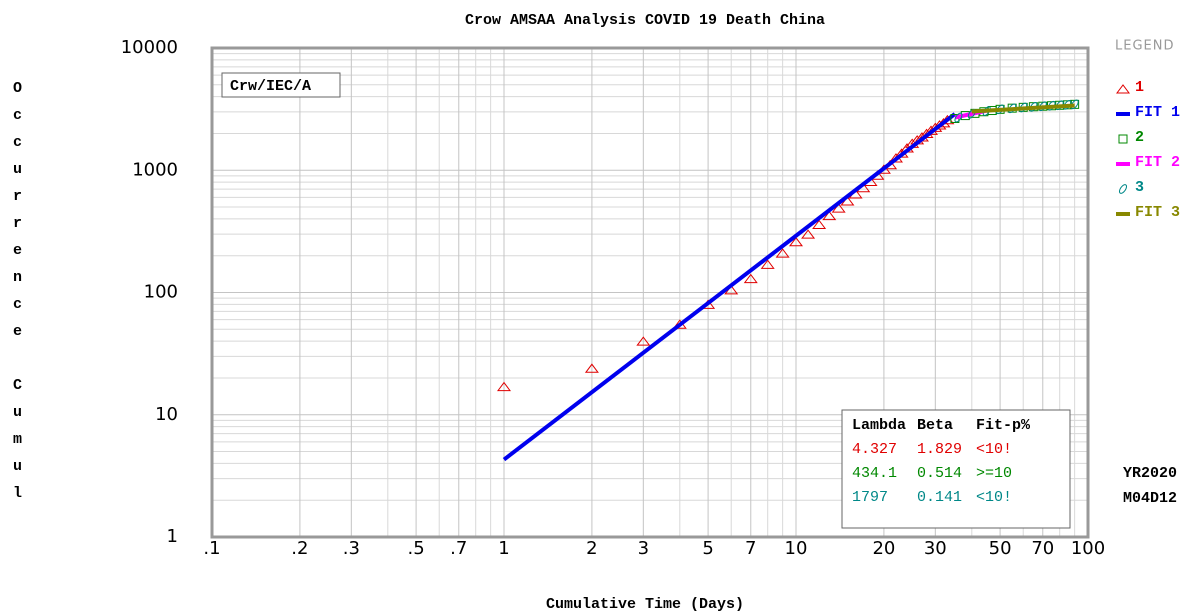 The image size is (1201, 613). I want to click on y-tick-label: 1000, so click(155, 169).